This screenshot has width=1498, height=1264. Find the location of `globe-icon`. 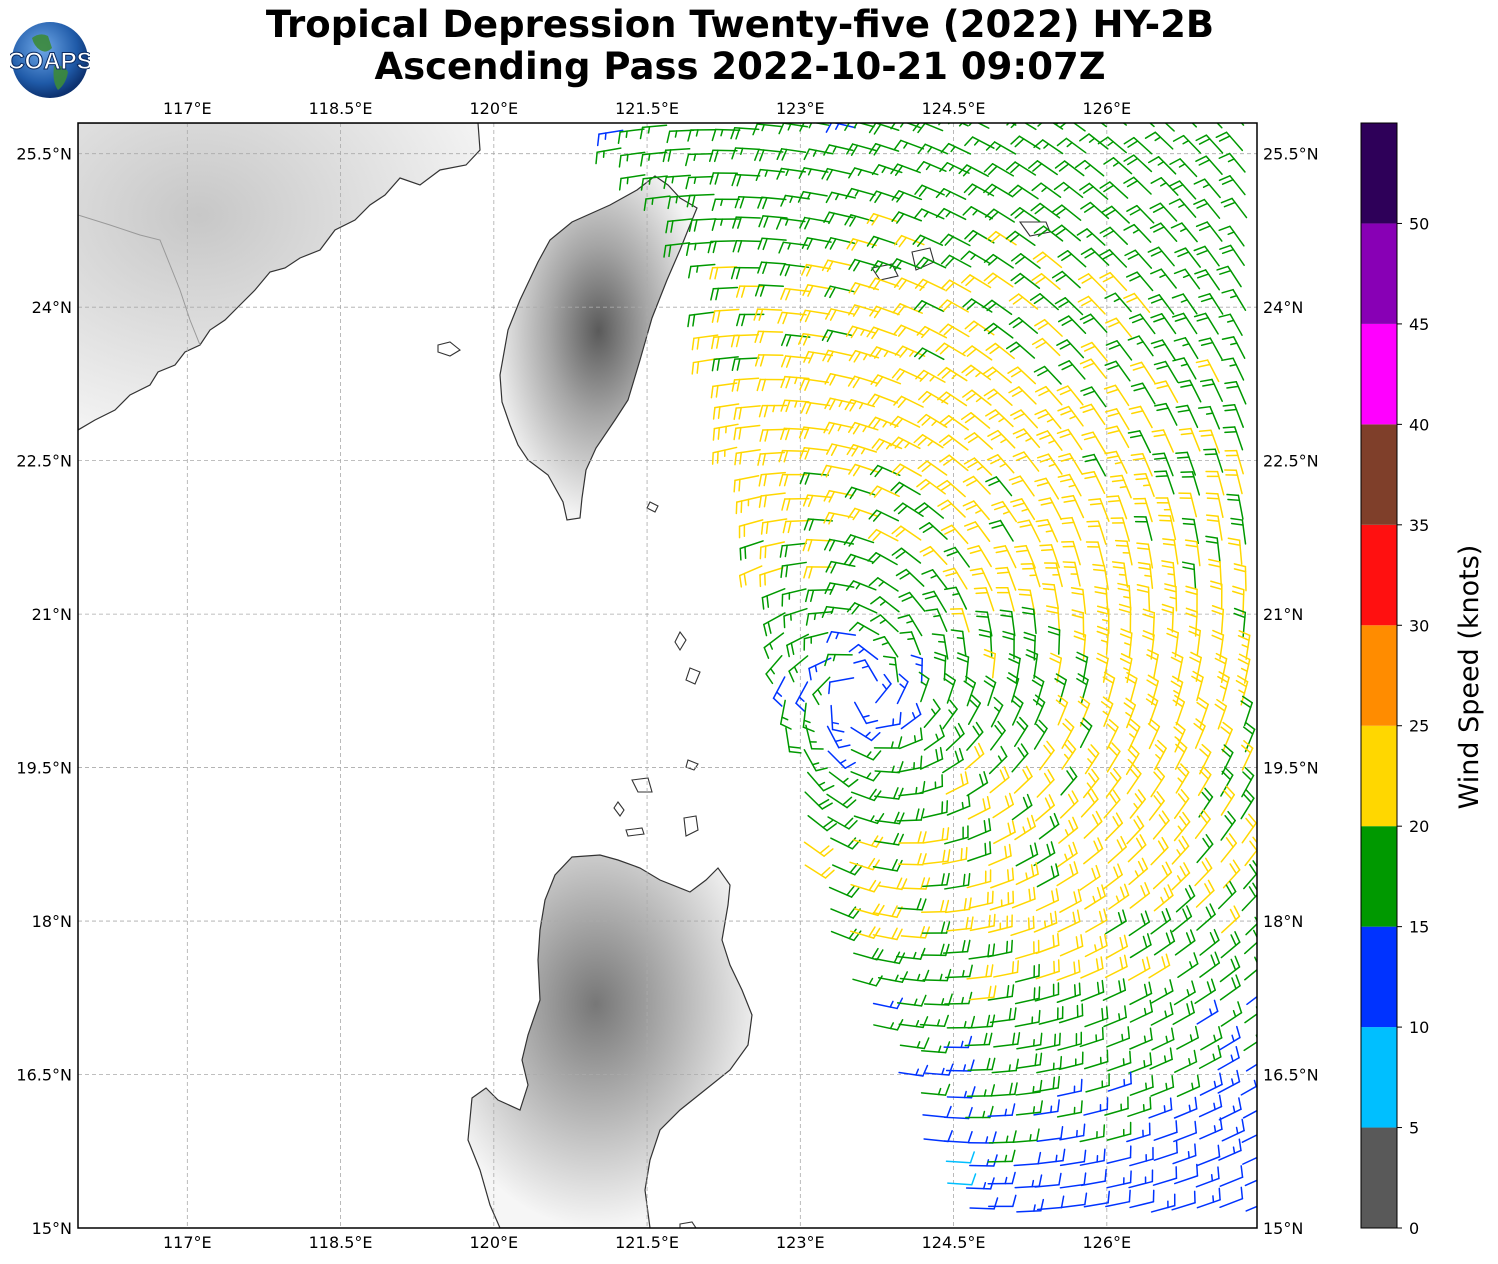

globe-icon is located at coordinates (50, 60).